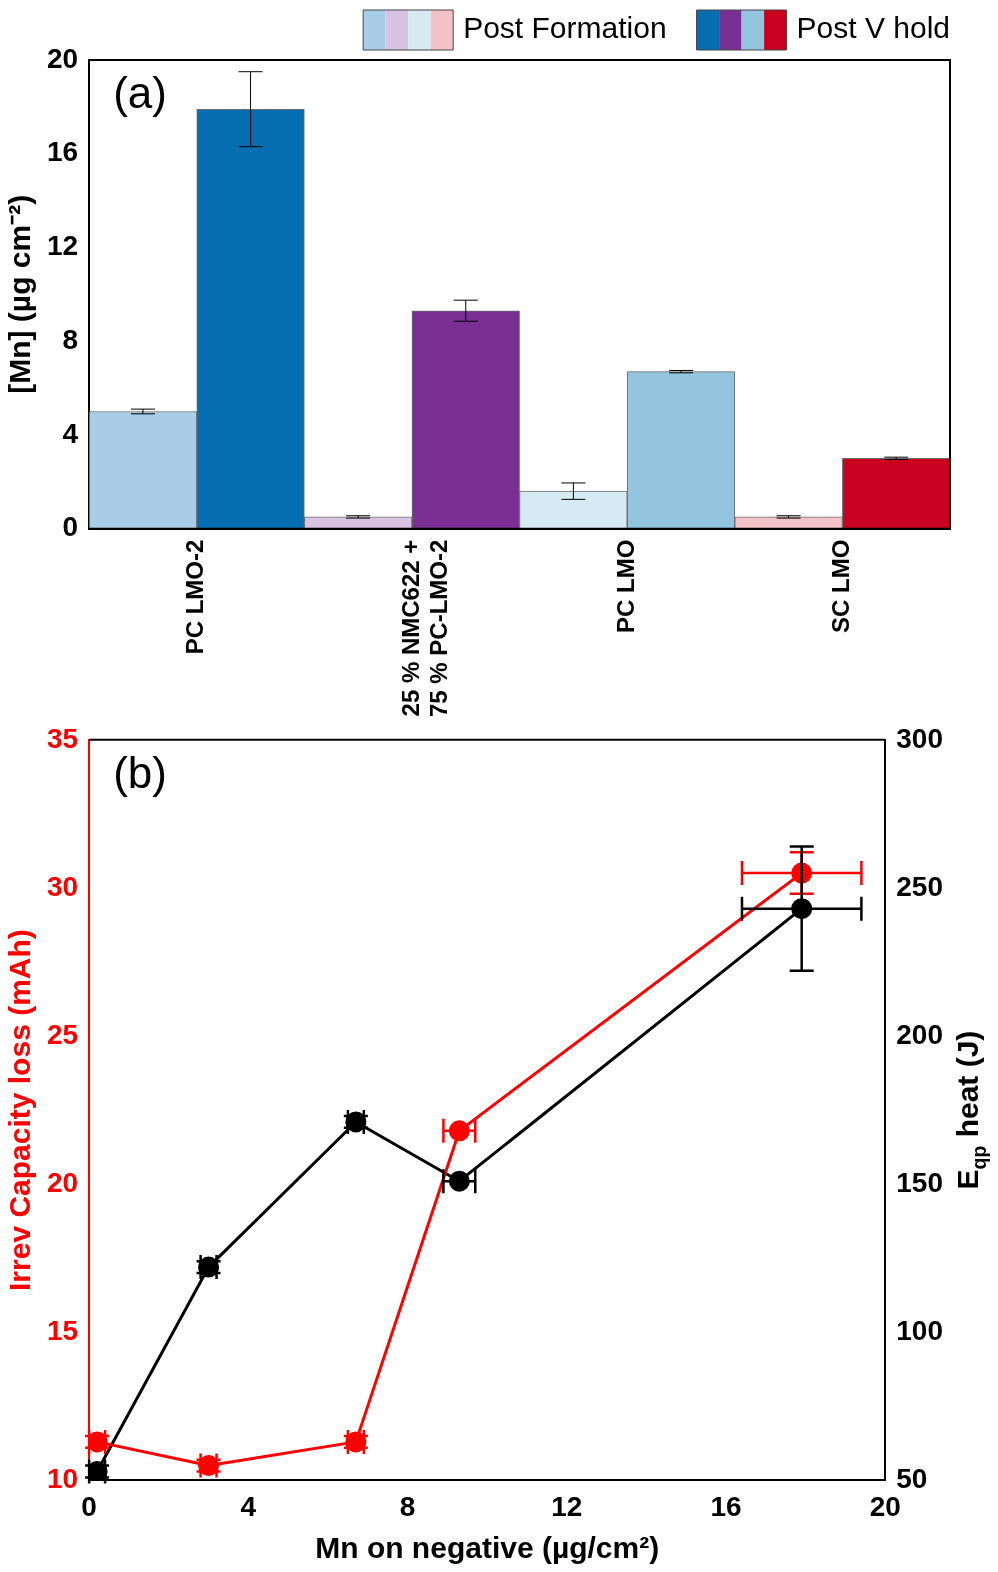 Image resolution: width=998 pixels, height=1572 pixels. What do you see at coordinates (70, 527) in the screenshot?
I see `y-tick-label: 0` at bounding box center [70, 527].